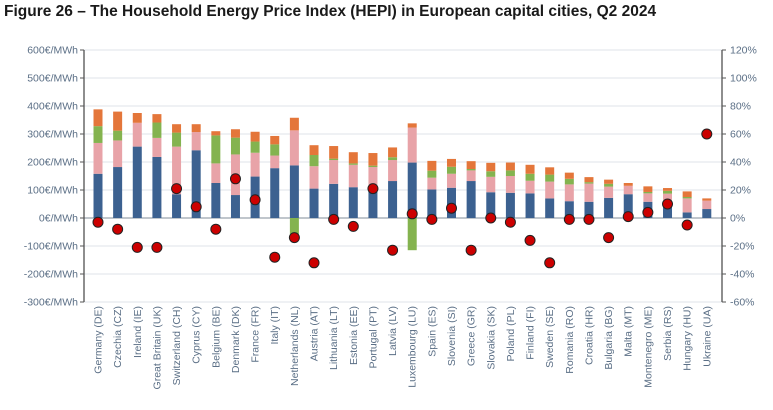  I want to click on category-label: Sweden (SE), so click(550, 337).